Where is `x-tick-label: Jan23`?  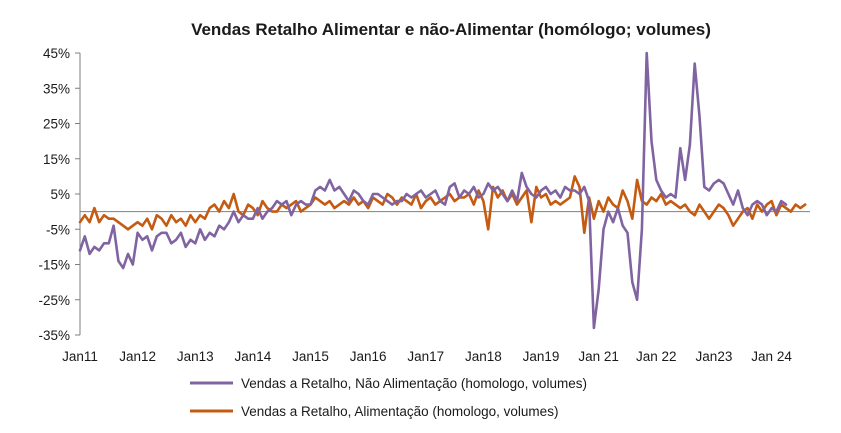 x-tick-label: Jan23 is located at coordinates (714, 356).